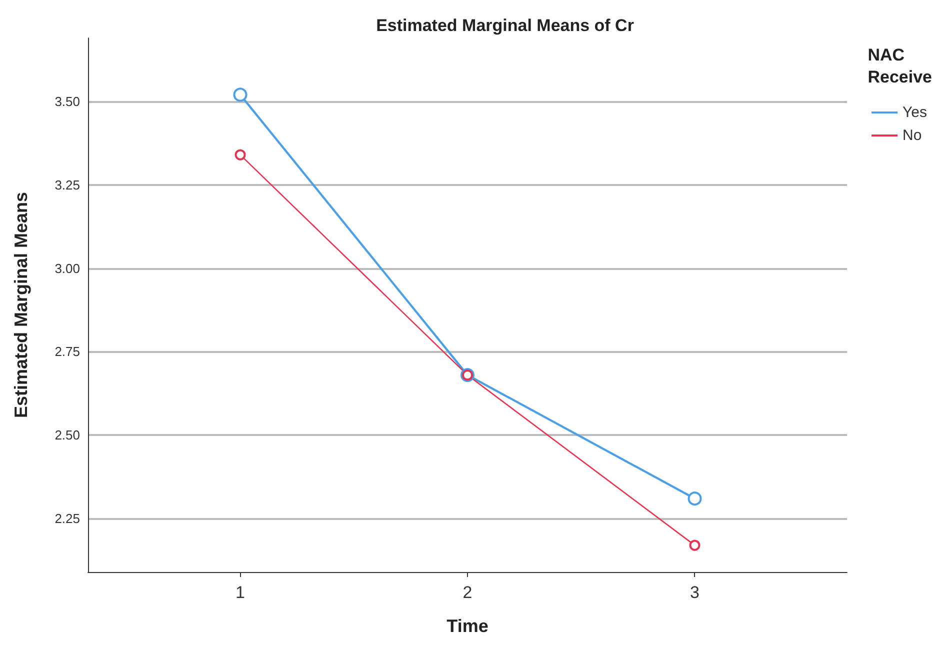 The height and width of the screenshot is (646, 940). Describe the element at coordinates (912, 135) in the screenshot. I see `legend-label: No` at that location.